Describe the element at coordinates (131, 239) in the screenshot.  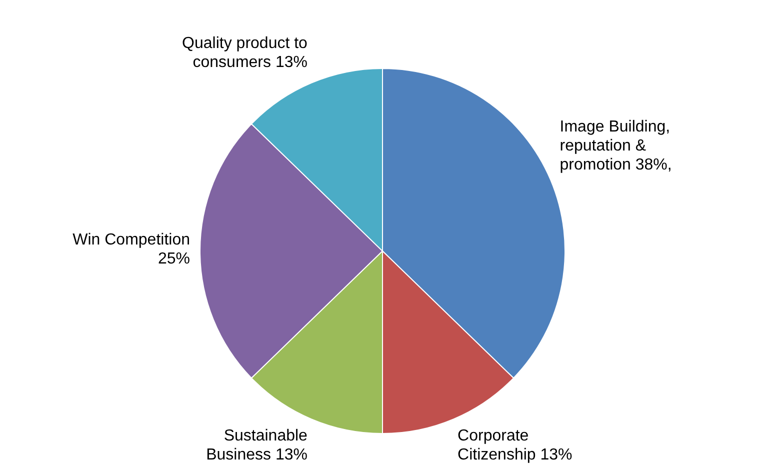
I see `slice-label: Win Competition` at that location.